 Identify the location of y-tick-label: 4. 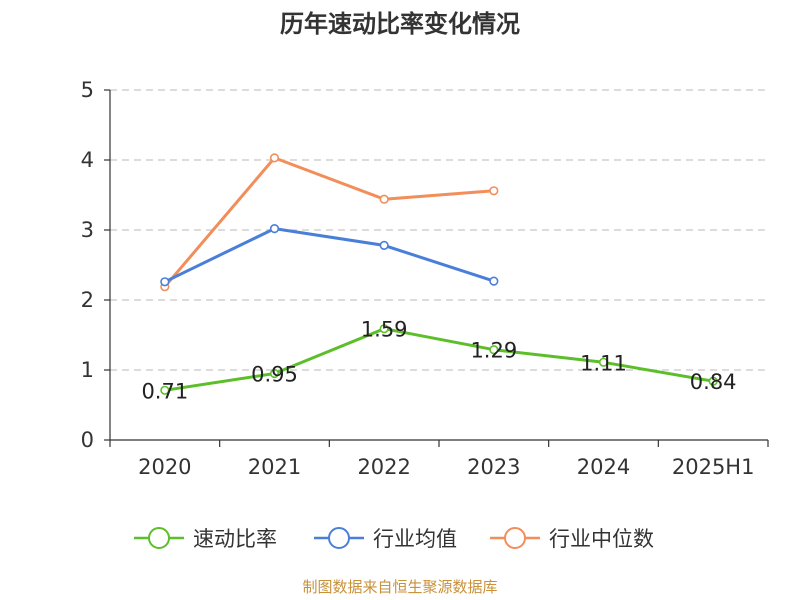
(87, 160).